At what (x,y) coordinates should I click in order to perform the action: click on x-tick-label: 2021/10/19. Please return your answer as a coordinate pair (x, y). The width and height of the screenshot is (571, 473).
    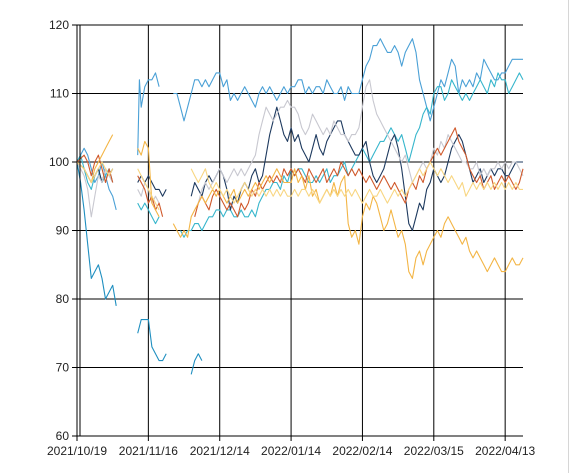
    Looking at the image, I should click on (77, 451).